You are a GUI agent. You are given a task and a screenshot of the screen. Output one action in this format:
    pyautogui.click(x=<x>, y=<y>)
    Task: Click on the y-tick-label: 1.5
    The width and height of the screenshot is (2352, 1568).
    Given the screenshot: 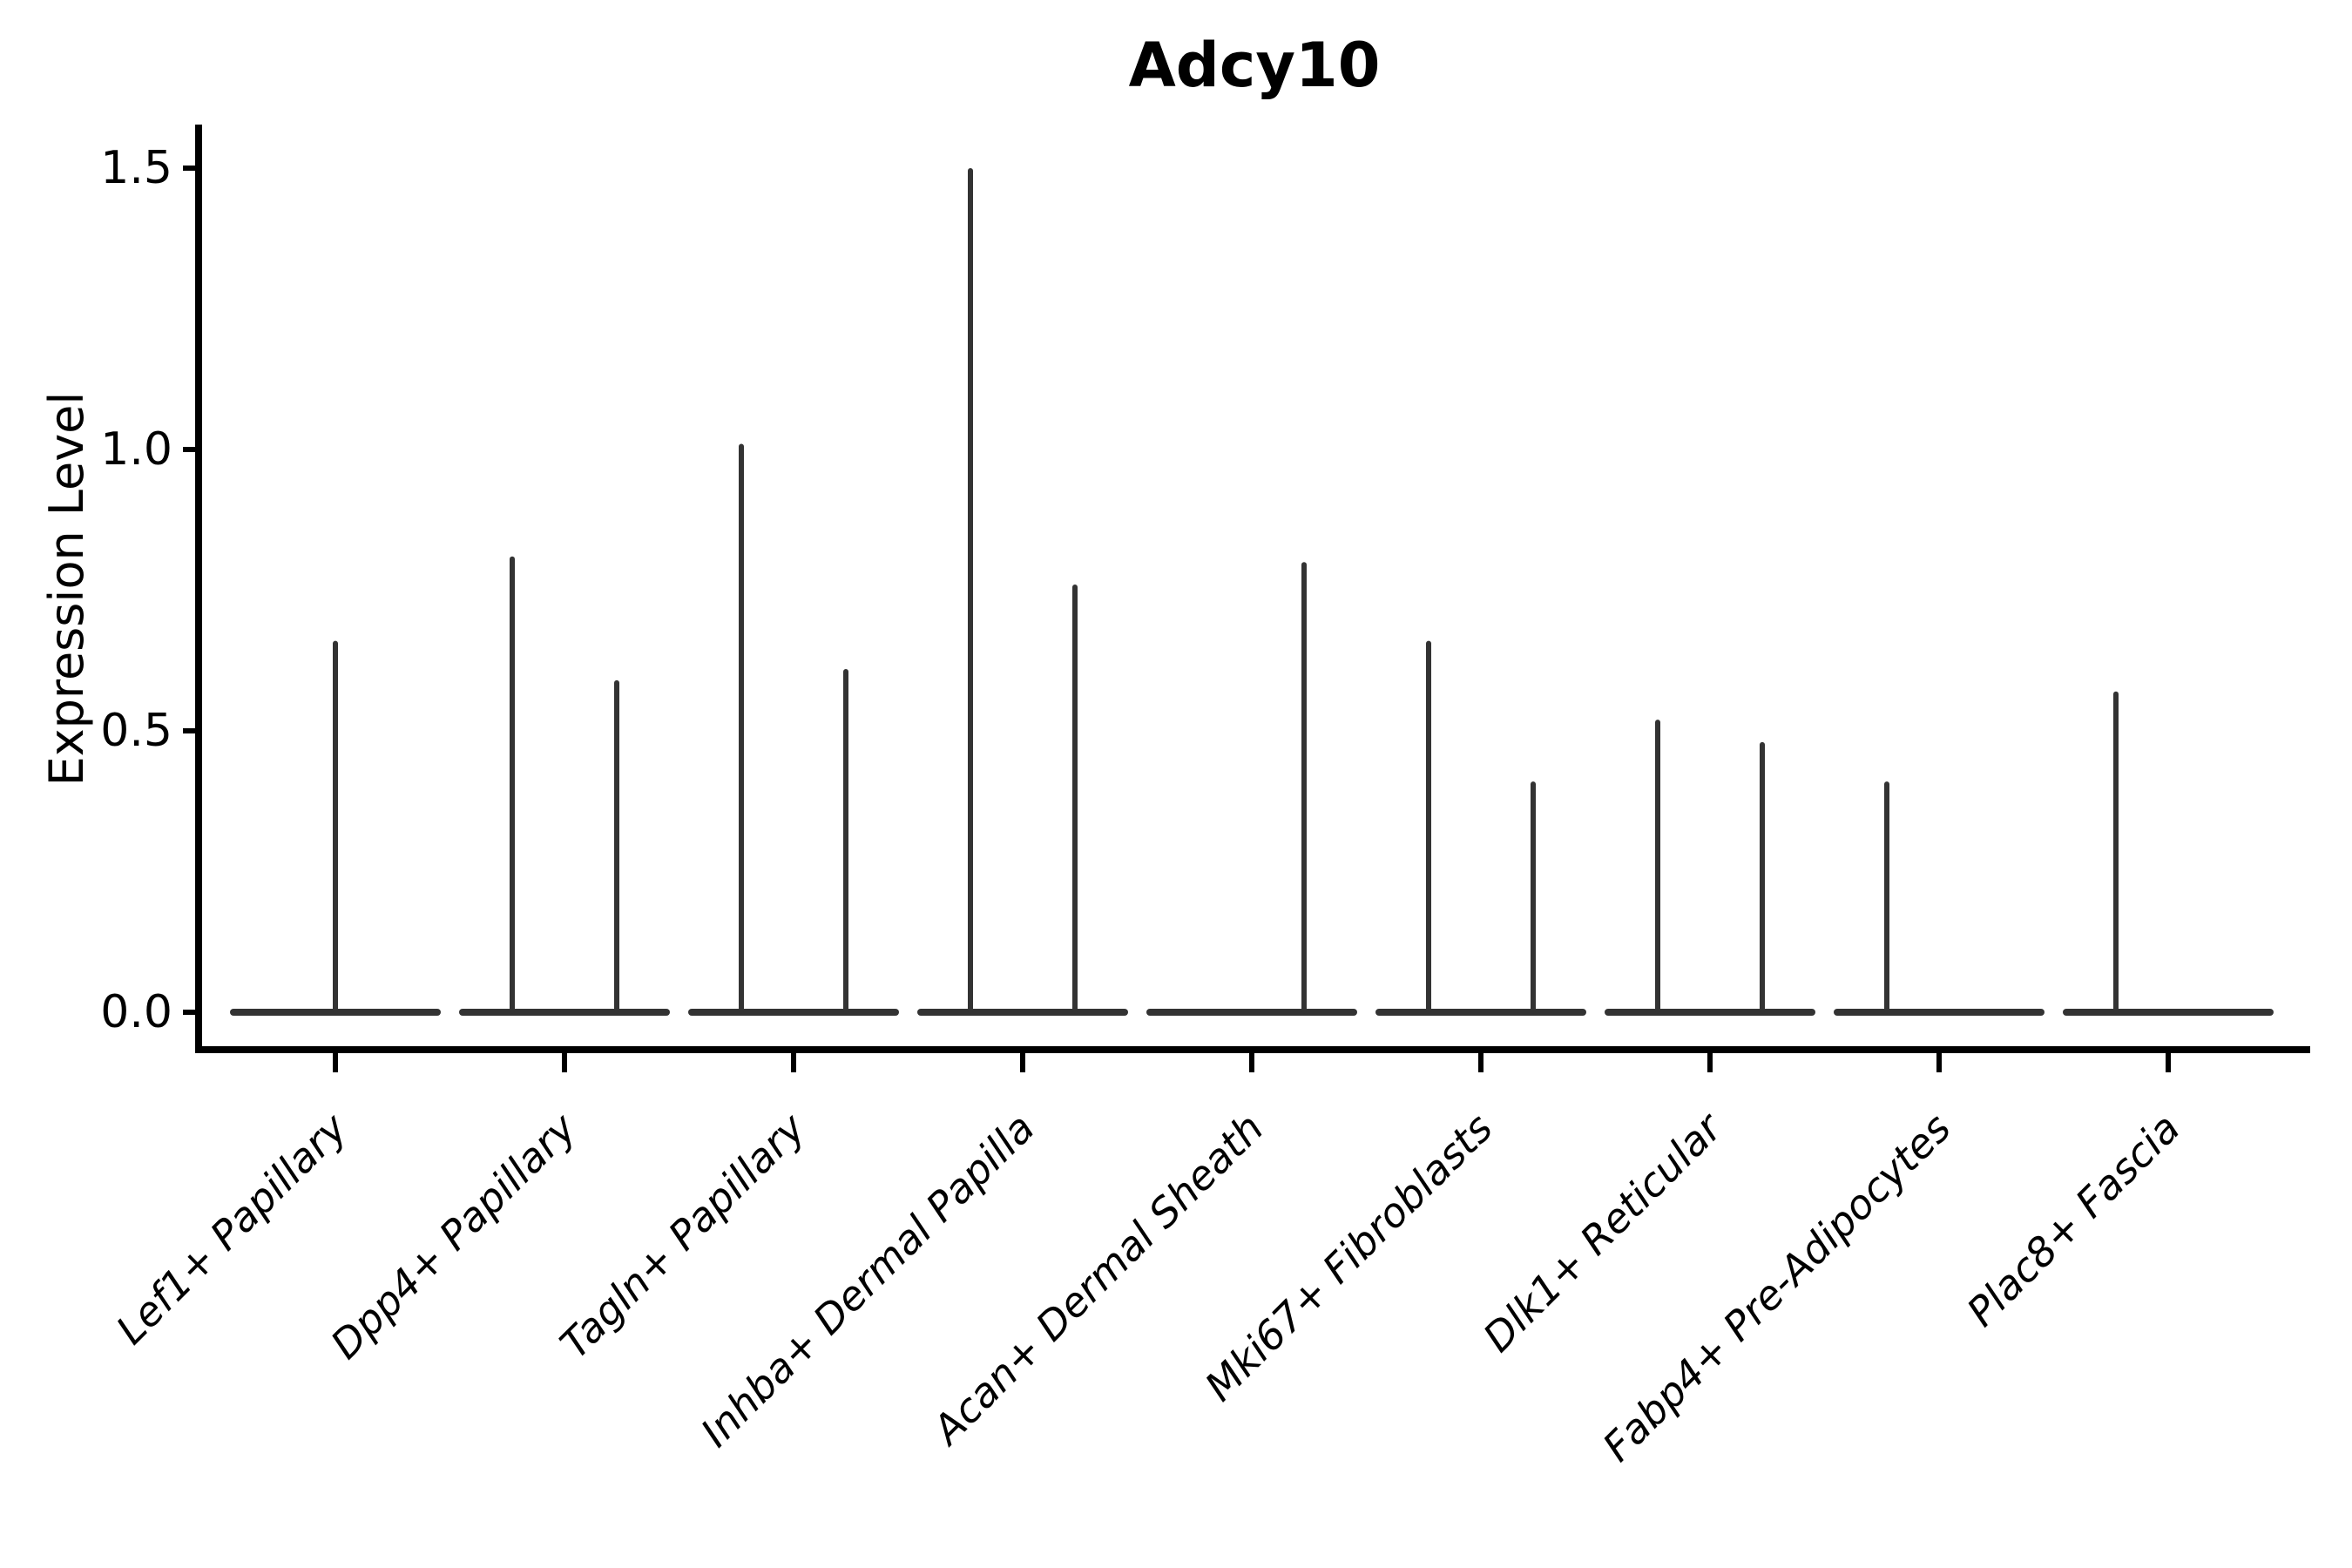 What is the action you would take?
    pyautogui.click(x=136, y=168)
    